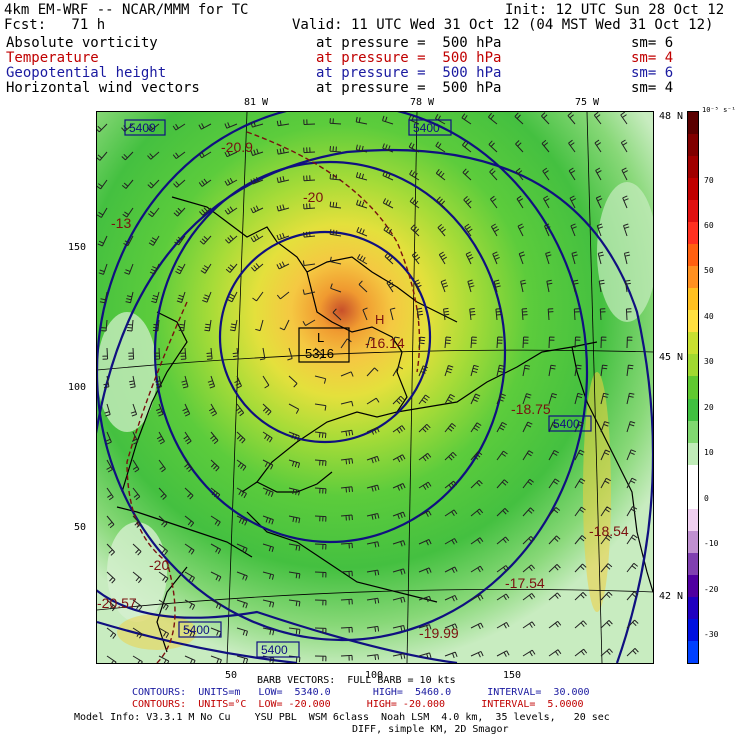 The image size is (740, 740). Describe the element at coordinates (709, 407) in the screenshot. I see `colorbar-label: 20` at that location.